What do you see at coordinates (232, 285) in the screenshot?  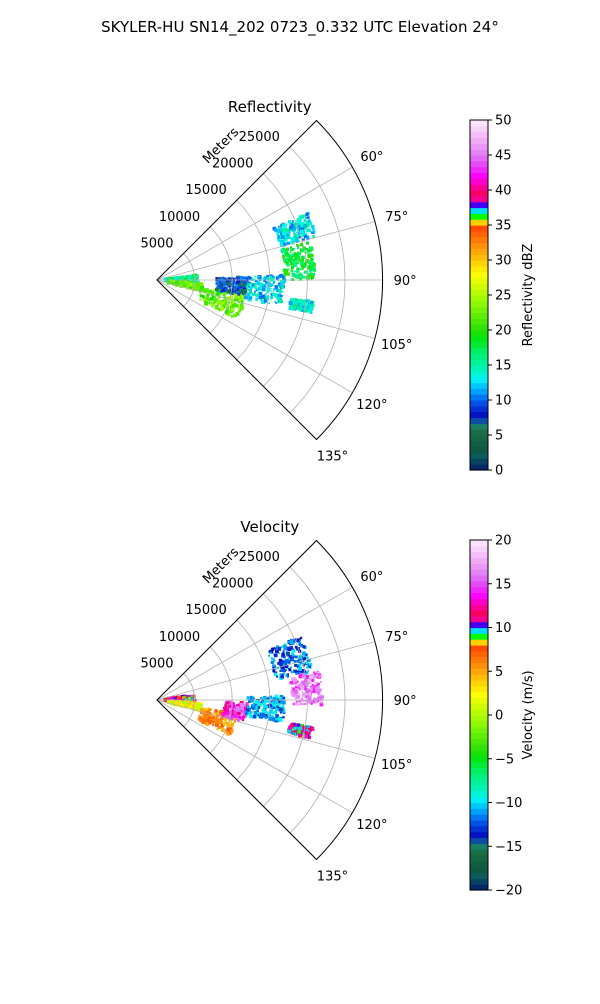 I see `echo-region` at bounding box center [232, 285].